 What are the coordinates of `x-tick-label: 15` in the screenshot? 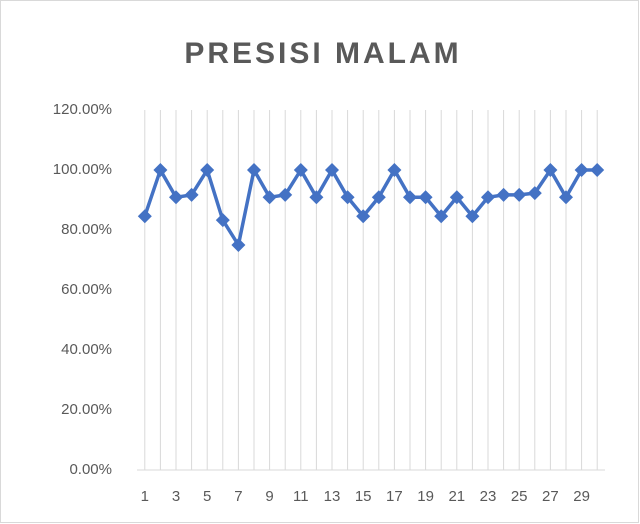 It's located at (363, 496).